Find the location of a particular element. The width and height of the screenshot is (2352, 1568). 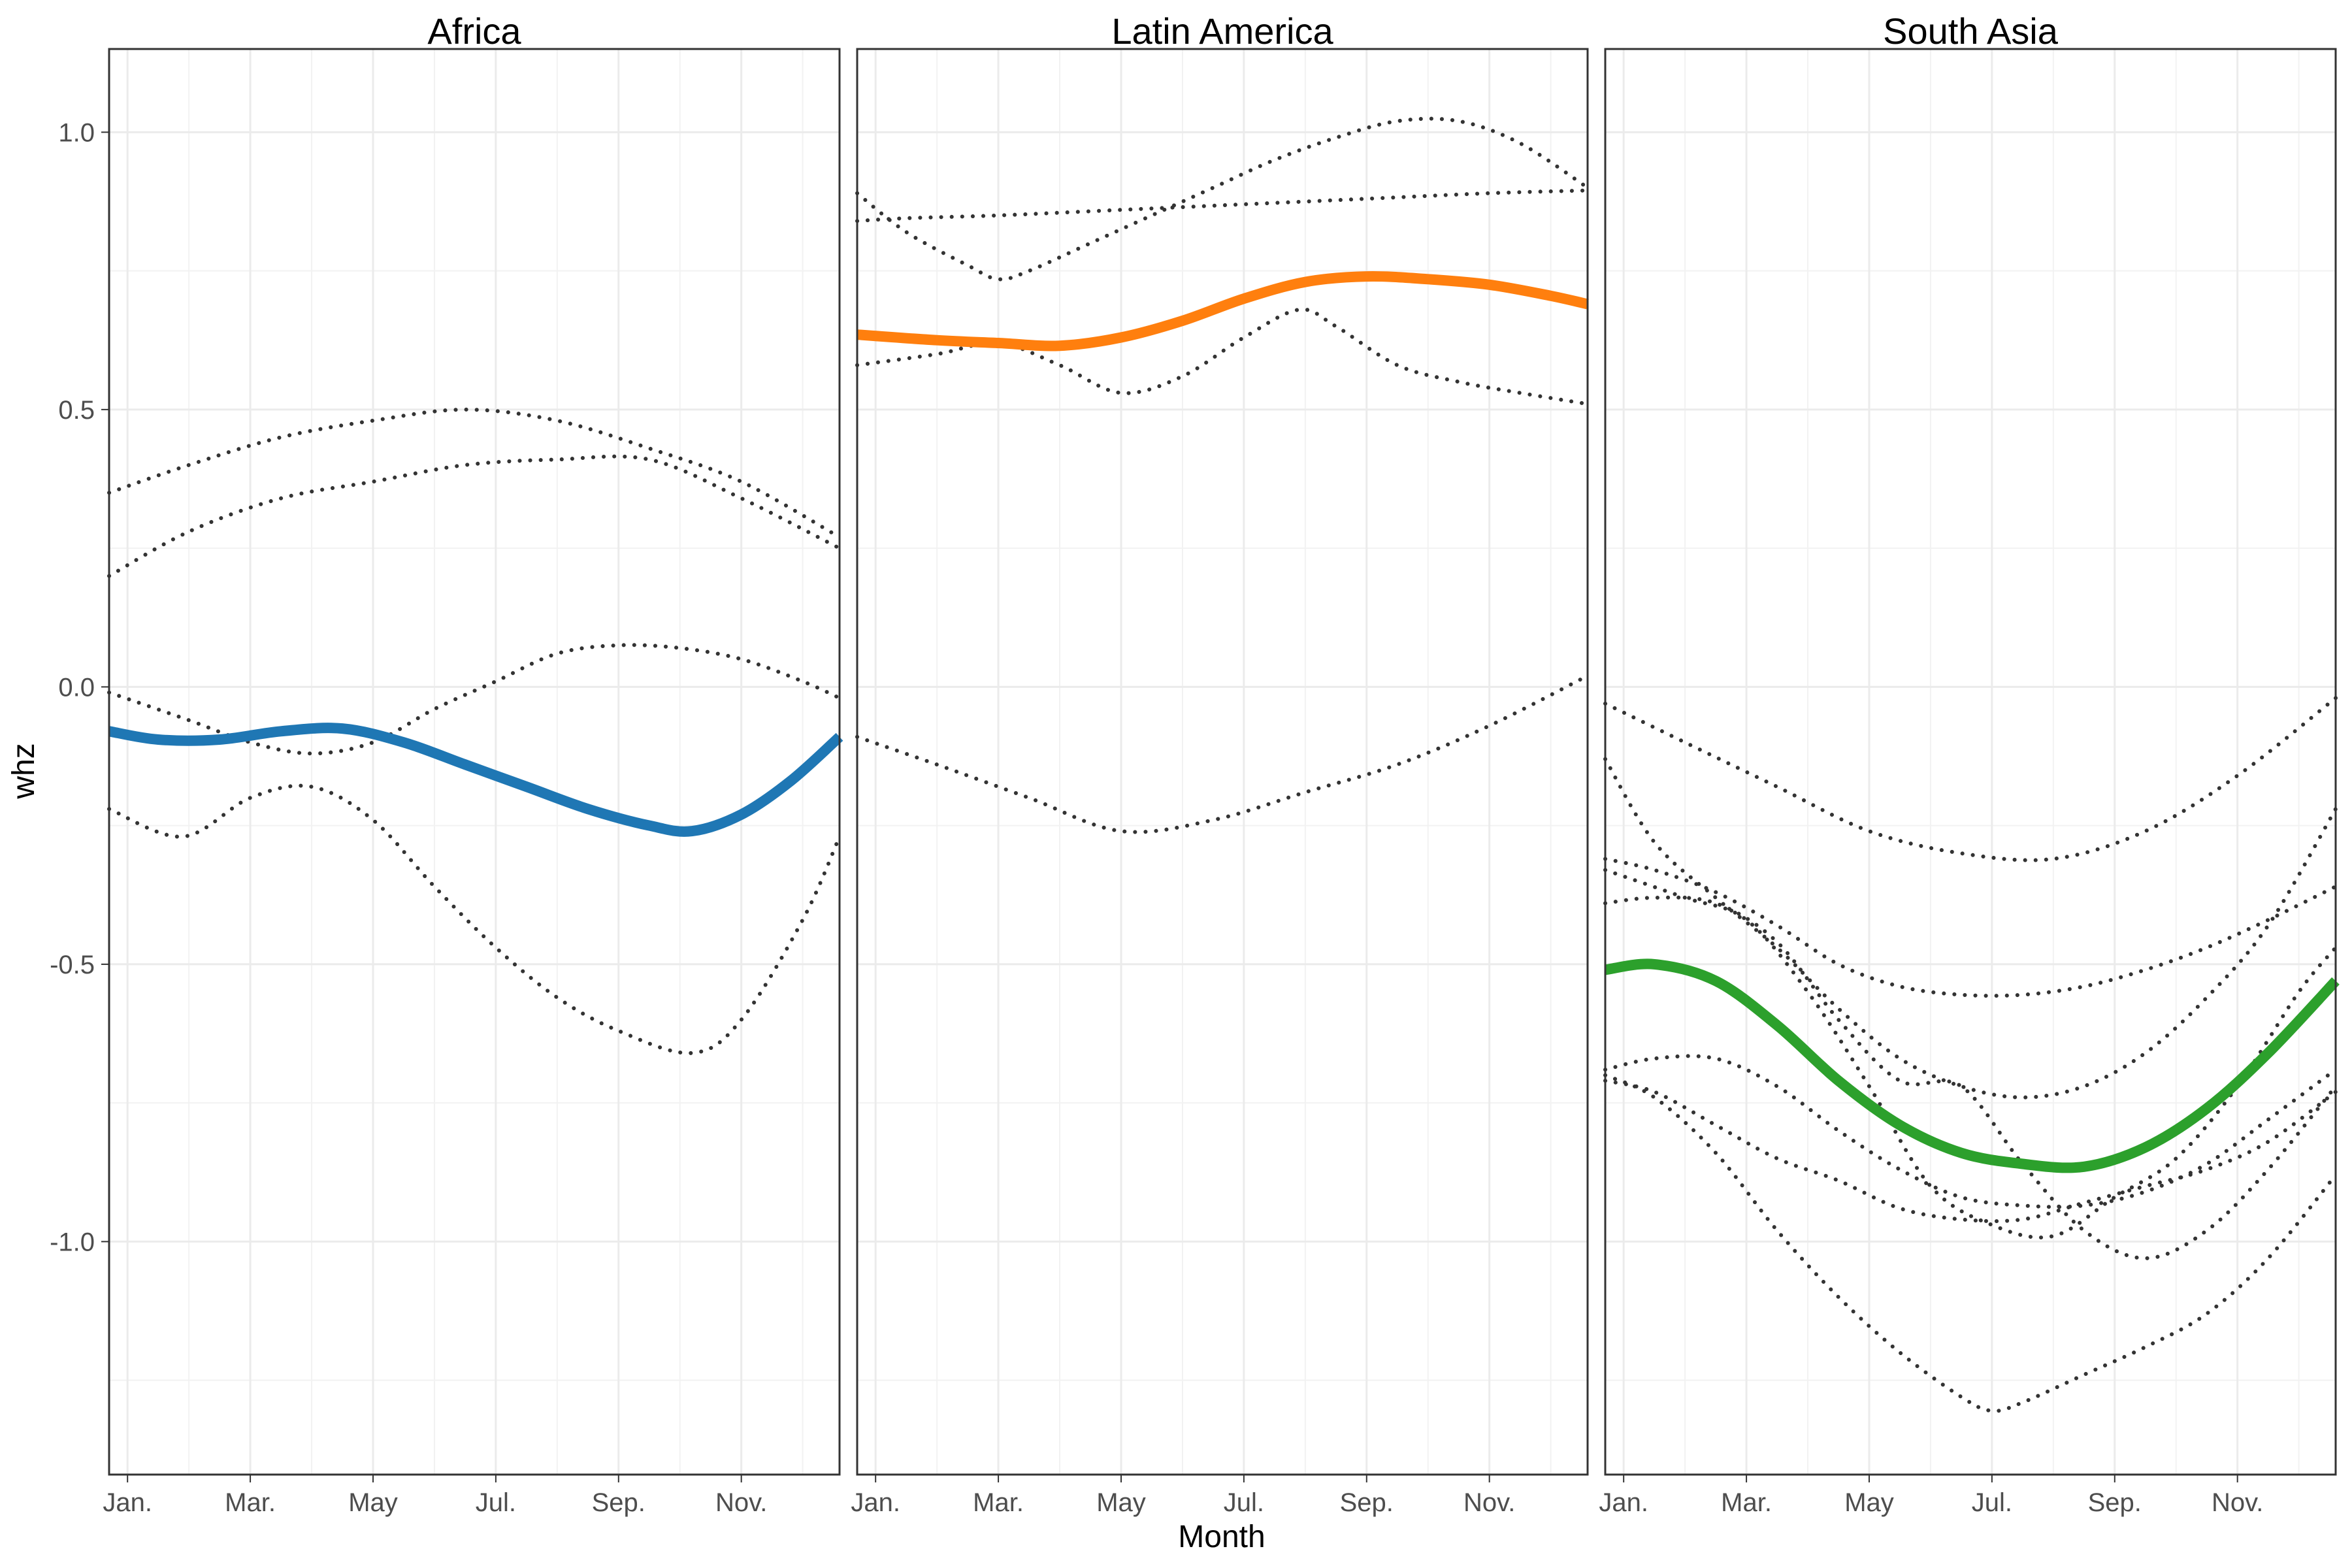

y-axis: 1.0 0.5 0.0 -0.5 -1.0 is located at coordinates (79, 687).